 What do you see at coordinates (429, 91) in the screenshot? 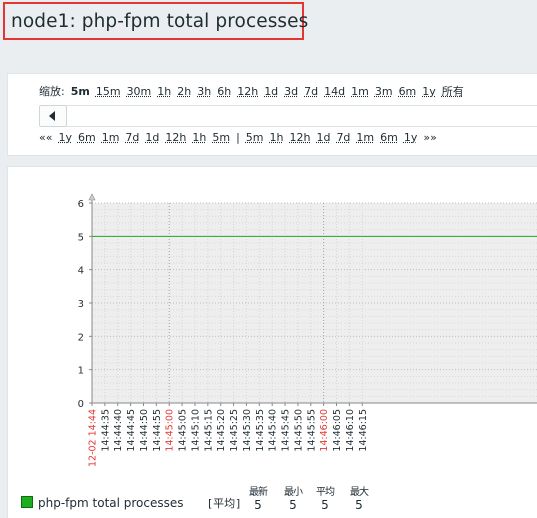
I see `zoom-option-15: 1y` at bounding box center [429, 91].